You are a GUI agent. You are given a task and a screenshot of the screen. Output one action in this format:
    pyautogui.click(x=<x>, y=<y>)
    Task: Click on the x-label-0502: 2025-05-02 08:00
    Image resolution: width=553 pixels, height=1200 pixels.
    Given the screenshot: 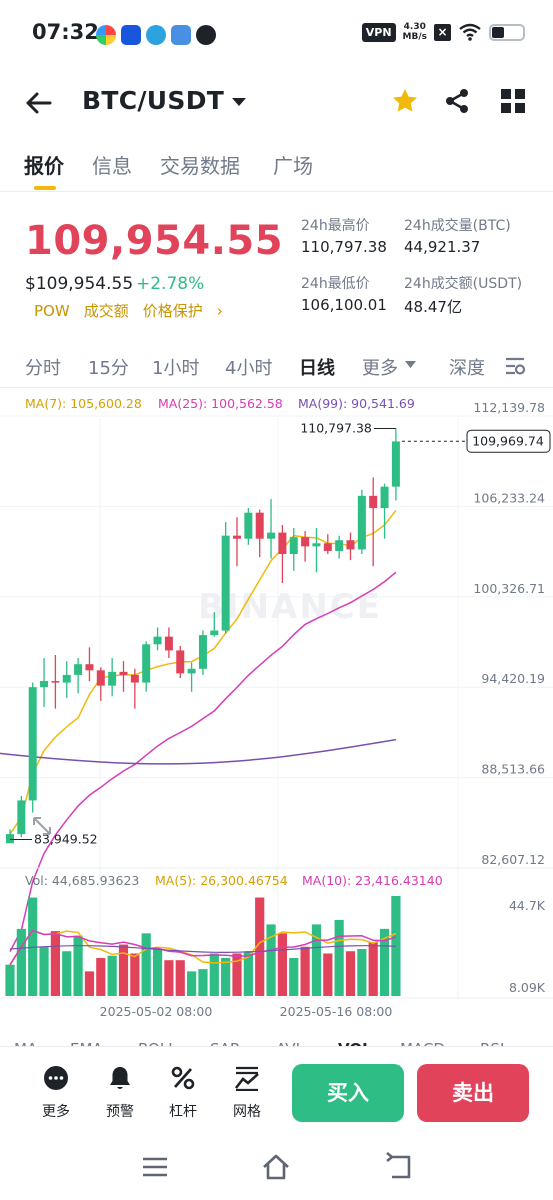 What is the action you would take?
    pyautogui.click(x=156, y=1011)
    